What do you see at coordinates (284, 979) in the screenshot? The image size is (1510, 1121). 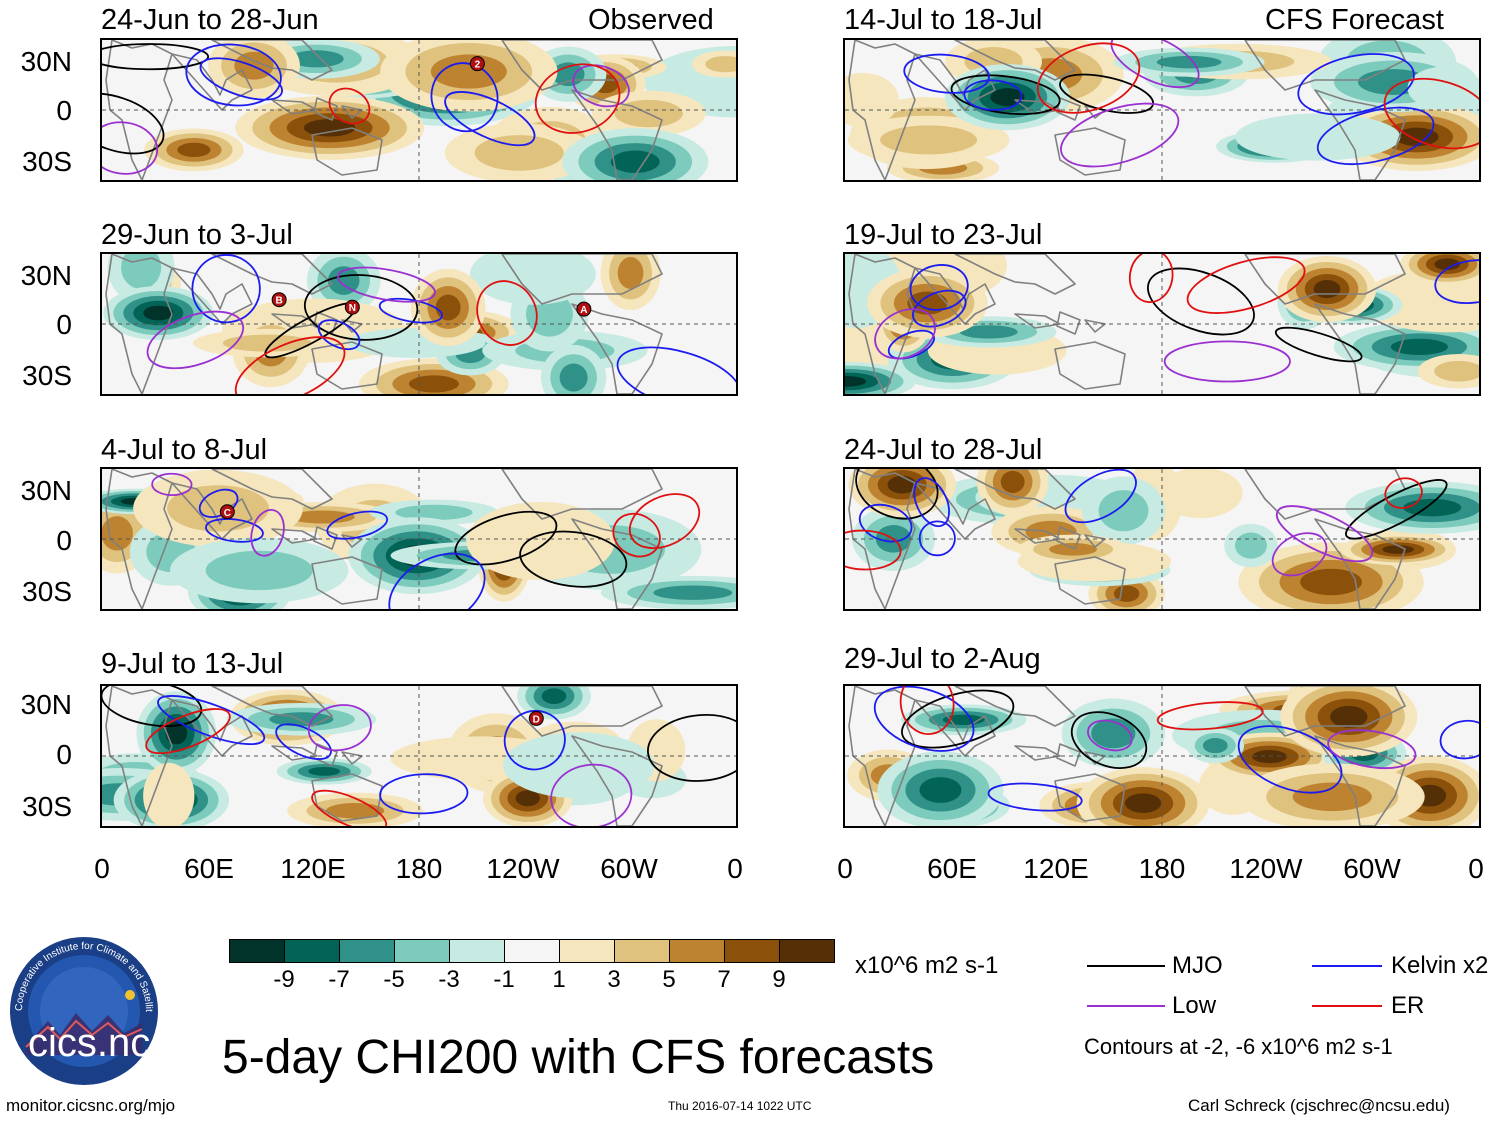 I see `colorbar-tick: -9` at bounding box center [284, 979].